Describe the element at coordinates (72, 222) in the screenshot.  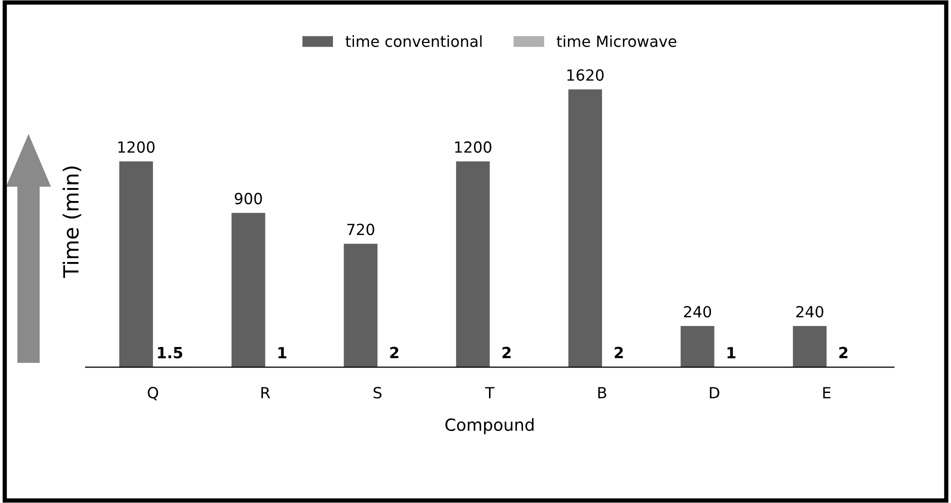
I see `y-axis-title: Time (min)` at that location.